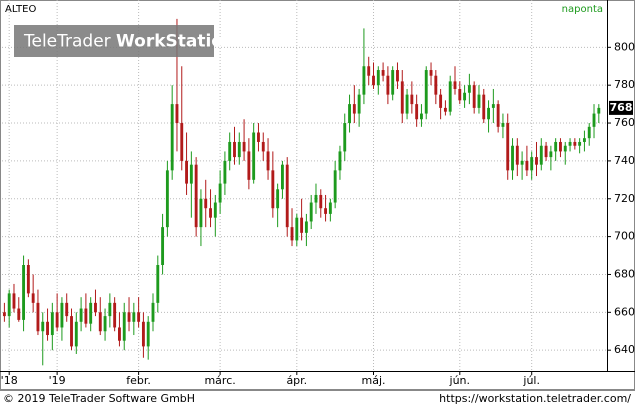 The width and height of the screenshot is (635, 408). What do you see at coordinates (582, 9) in the screenshot?
I see `interval-label: naponta` at bounding box center [582, 9].